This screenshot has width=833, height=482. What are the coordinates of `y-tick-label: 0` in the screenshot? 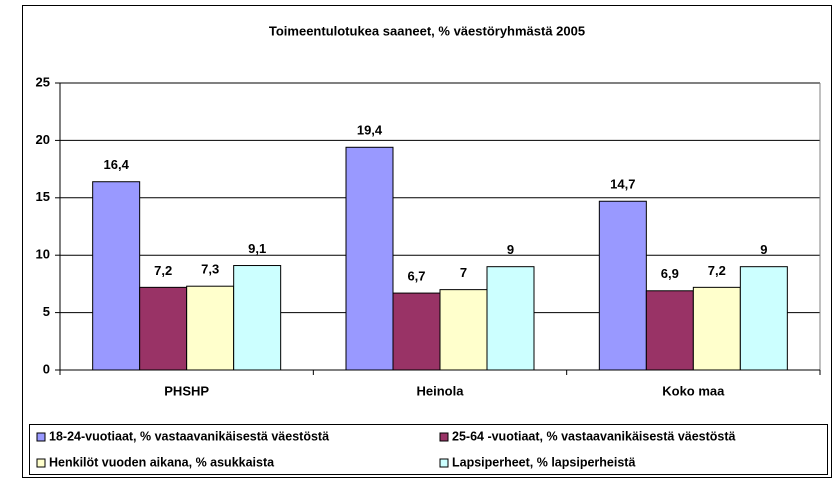 It's located at (46, 368).